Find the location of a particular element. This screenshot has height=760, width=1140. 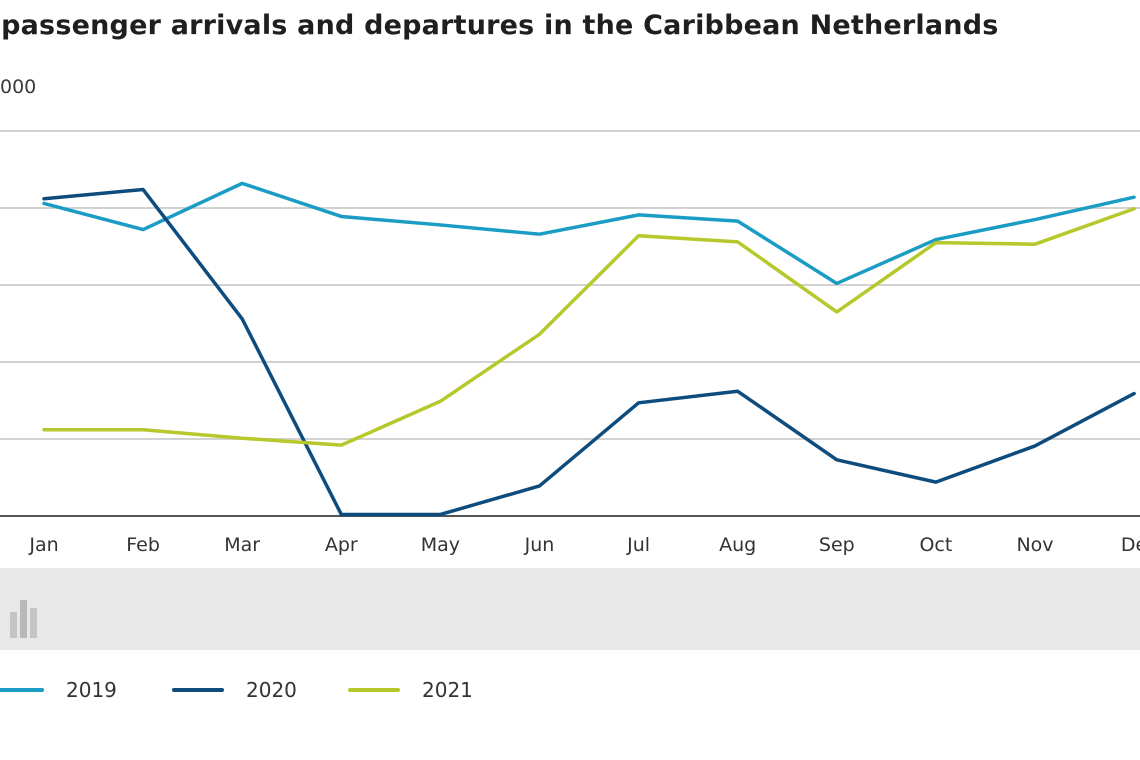

x-tick-labels: Jan Feb Mar Apr May Jun Jul Aug Sep Oct Nov De is located at coordinates (584, 545).